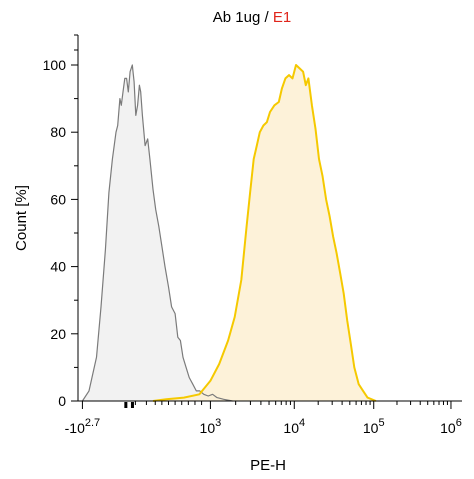 The width and height of the screenshot is (474, 479). Describe the element at coordinates (294, 426) in the screenshot. I see `x-tick-label: 10⁴` at that location.